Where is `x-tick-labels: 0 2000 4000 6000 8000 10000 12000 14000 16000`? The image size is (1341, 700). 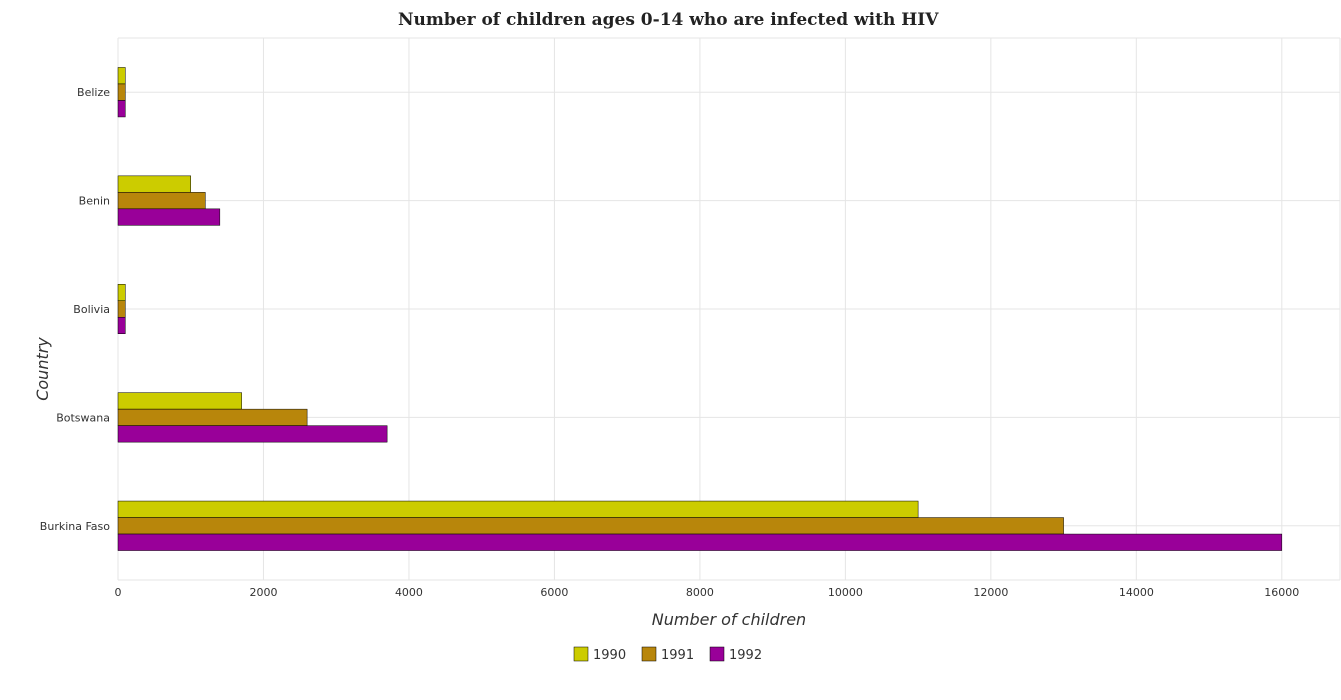
x-tick-labels: 0 2000 4000 6000 8000 10000 12000 14000 16000 is located at coordinates (707, 592).